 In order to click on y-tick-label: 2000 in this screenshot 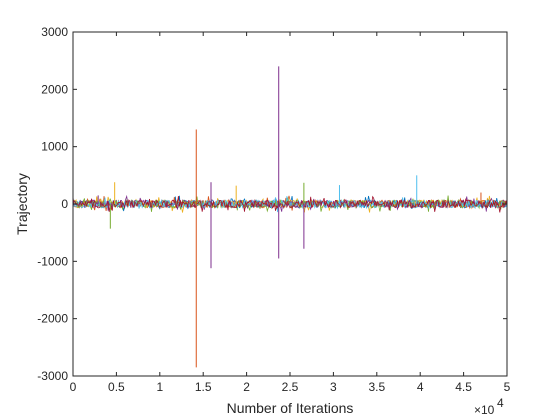, I will do `click(54, 89)`.